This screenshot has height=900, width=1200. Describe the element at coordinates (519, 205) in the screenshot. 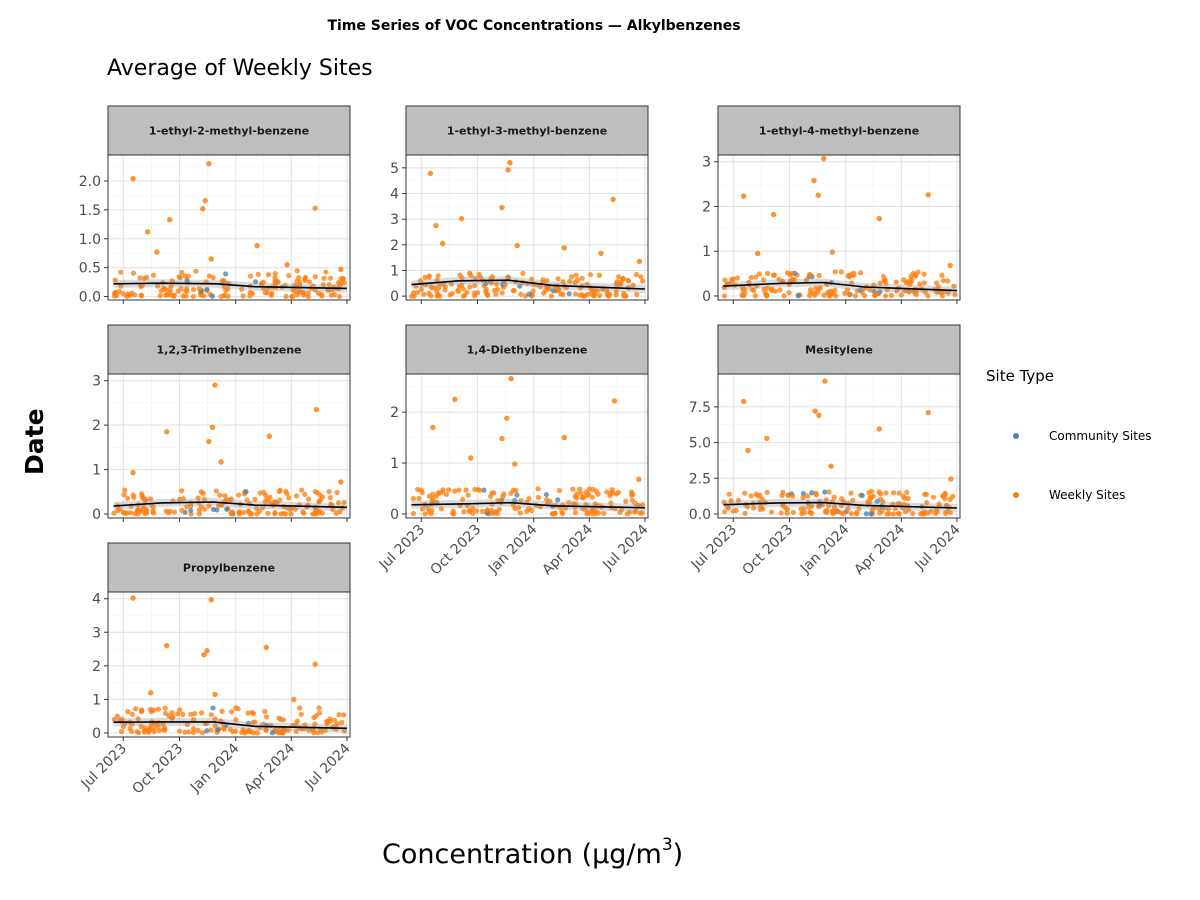

I see `facet-panel: 1-ethyl-3-methyl-benzene 0 1 2 3 4 5` at that location.